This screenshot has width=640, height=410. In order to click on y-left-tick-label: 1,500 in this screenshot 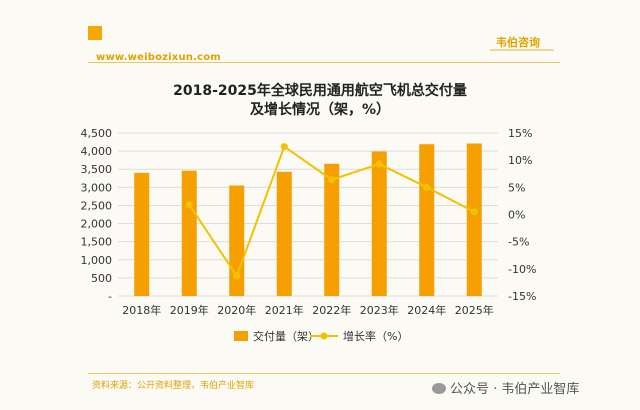, I will do `click(97, 242)`.